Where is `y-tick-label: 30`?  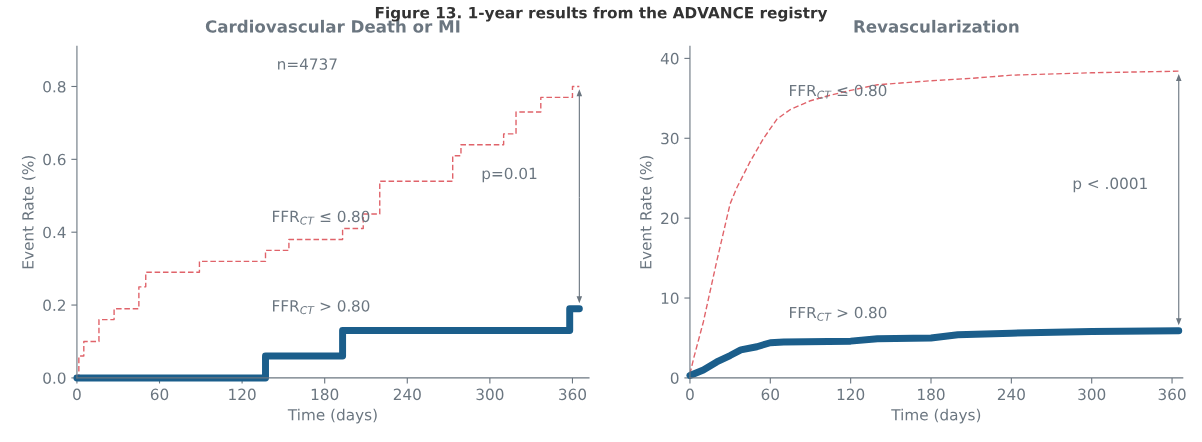 y-tick-label: 30 is located at coordinates (670, 138).